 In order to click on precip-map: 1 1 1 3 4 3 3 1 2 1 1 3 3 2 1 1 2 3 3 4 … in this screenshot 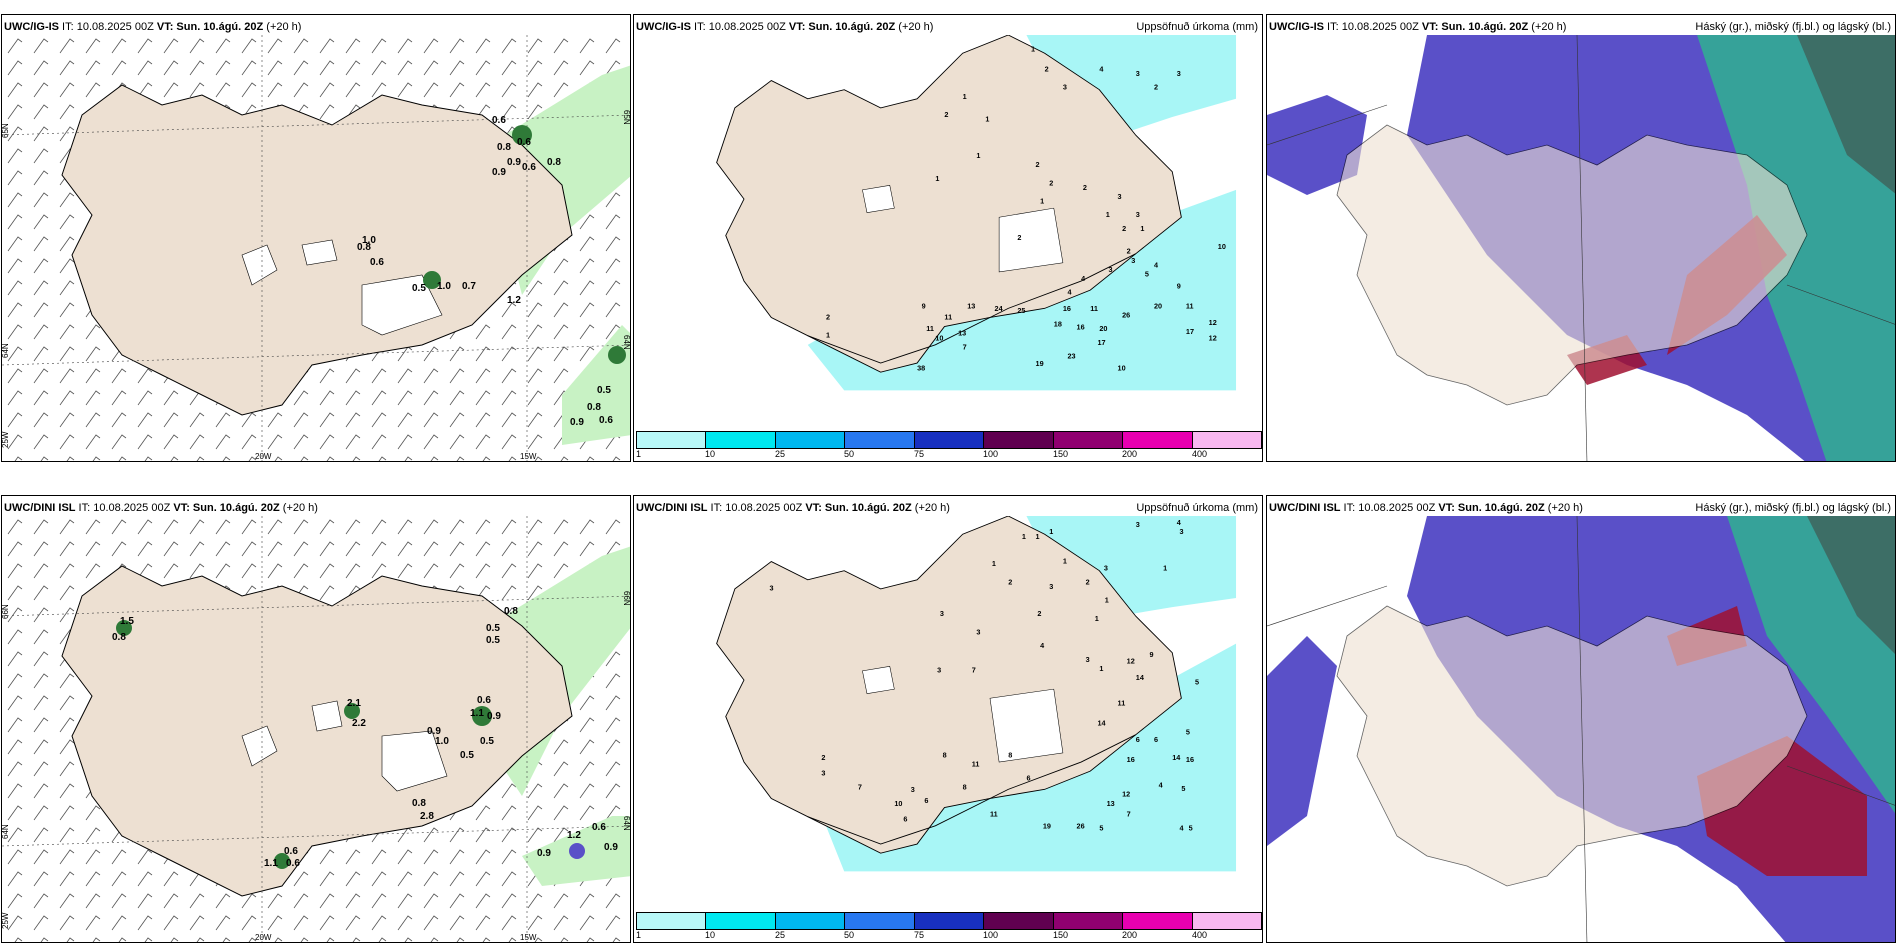, I will do `click(976, 694)`.